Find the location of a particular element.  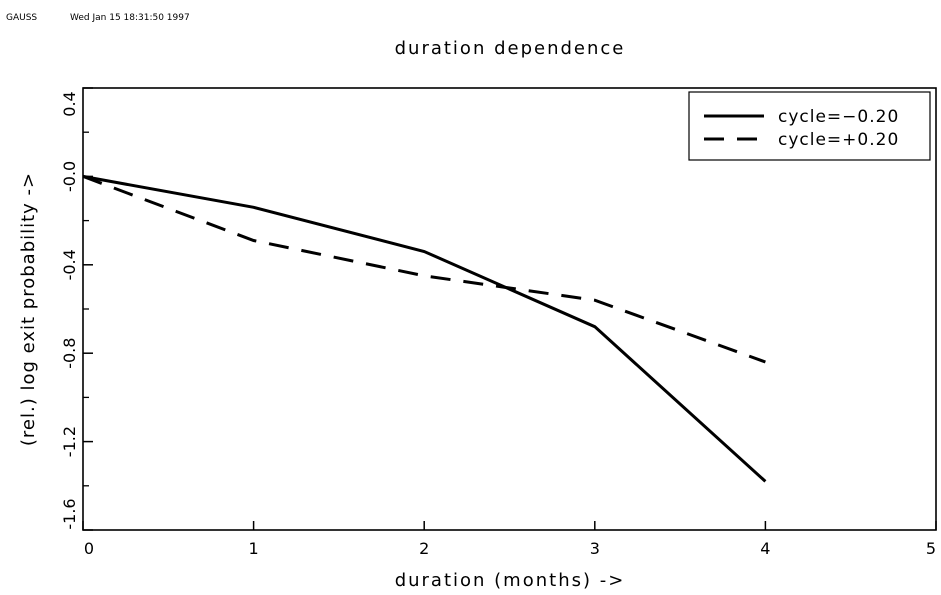

y-tick-label: -0.8 is located at coordinates (69, 353).